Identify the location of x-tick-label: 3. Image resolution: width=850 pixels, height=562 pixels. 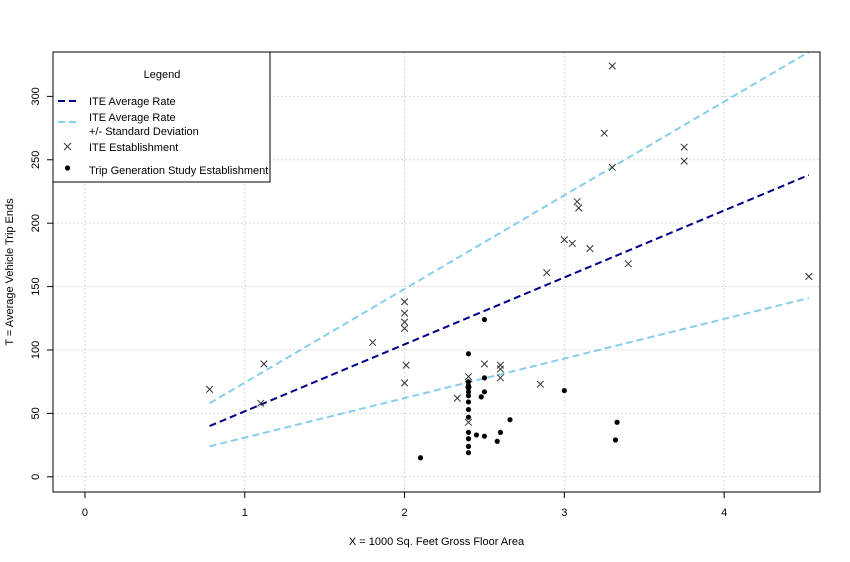
(564, 513).